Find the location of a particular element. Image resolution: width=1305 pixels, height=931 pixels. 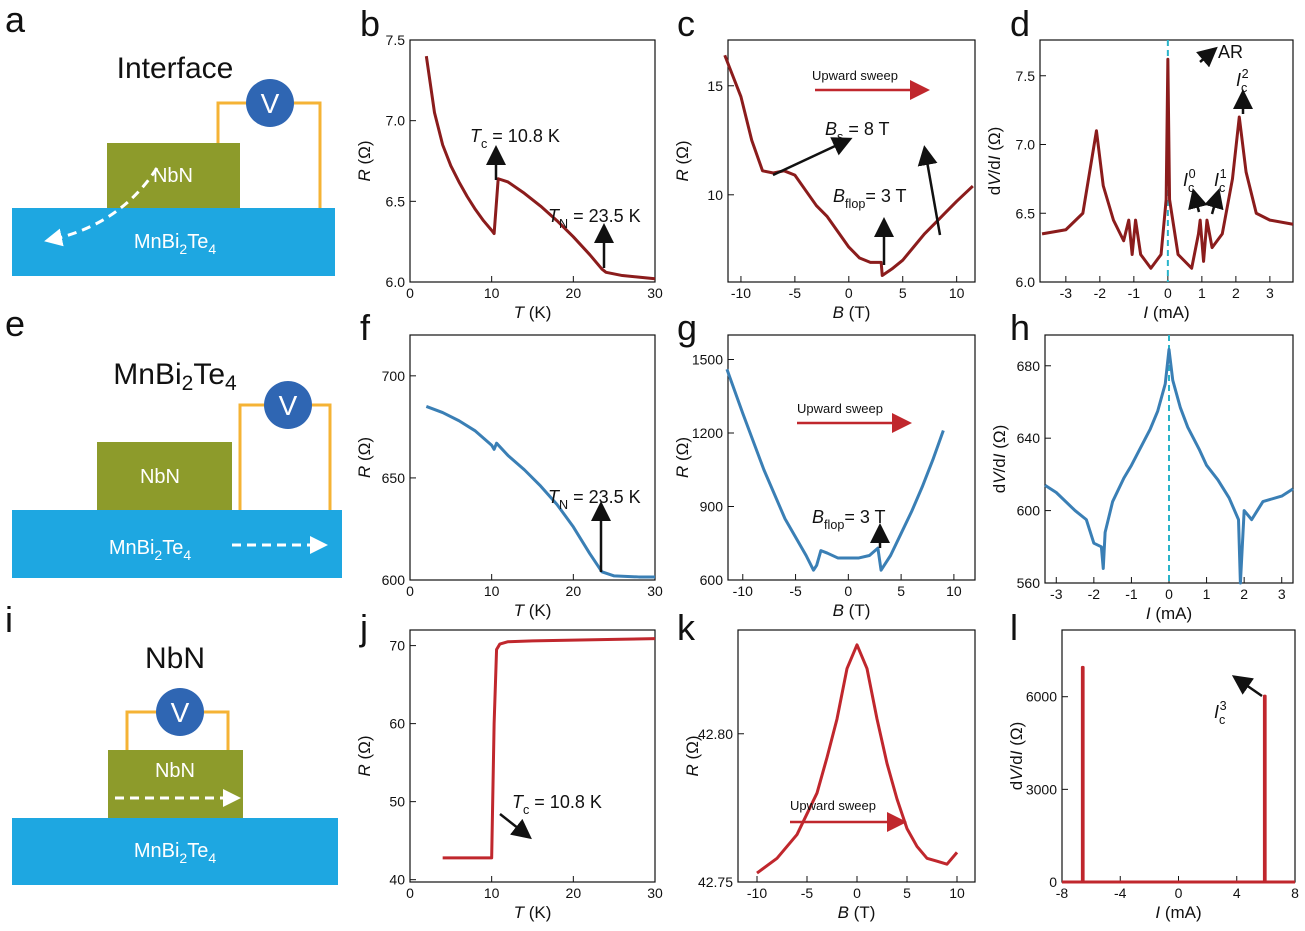

text-part: NbN is located at coordinates (175, 658).